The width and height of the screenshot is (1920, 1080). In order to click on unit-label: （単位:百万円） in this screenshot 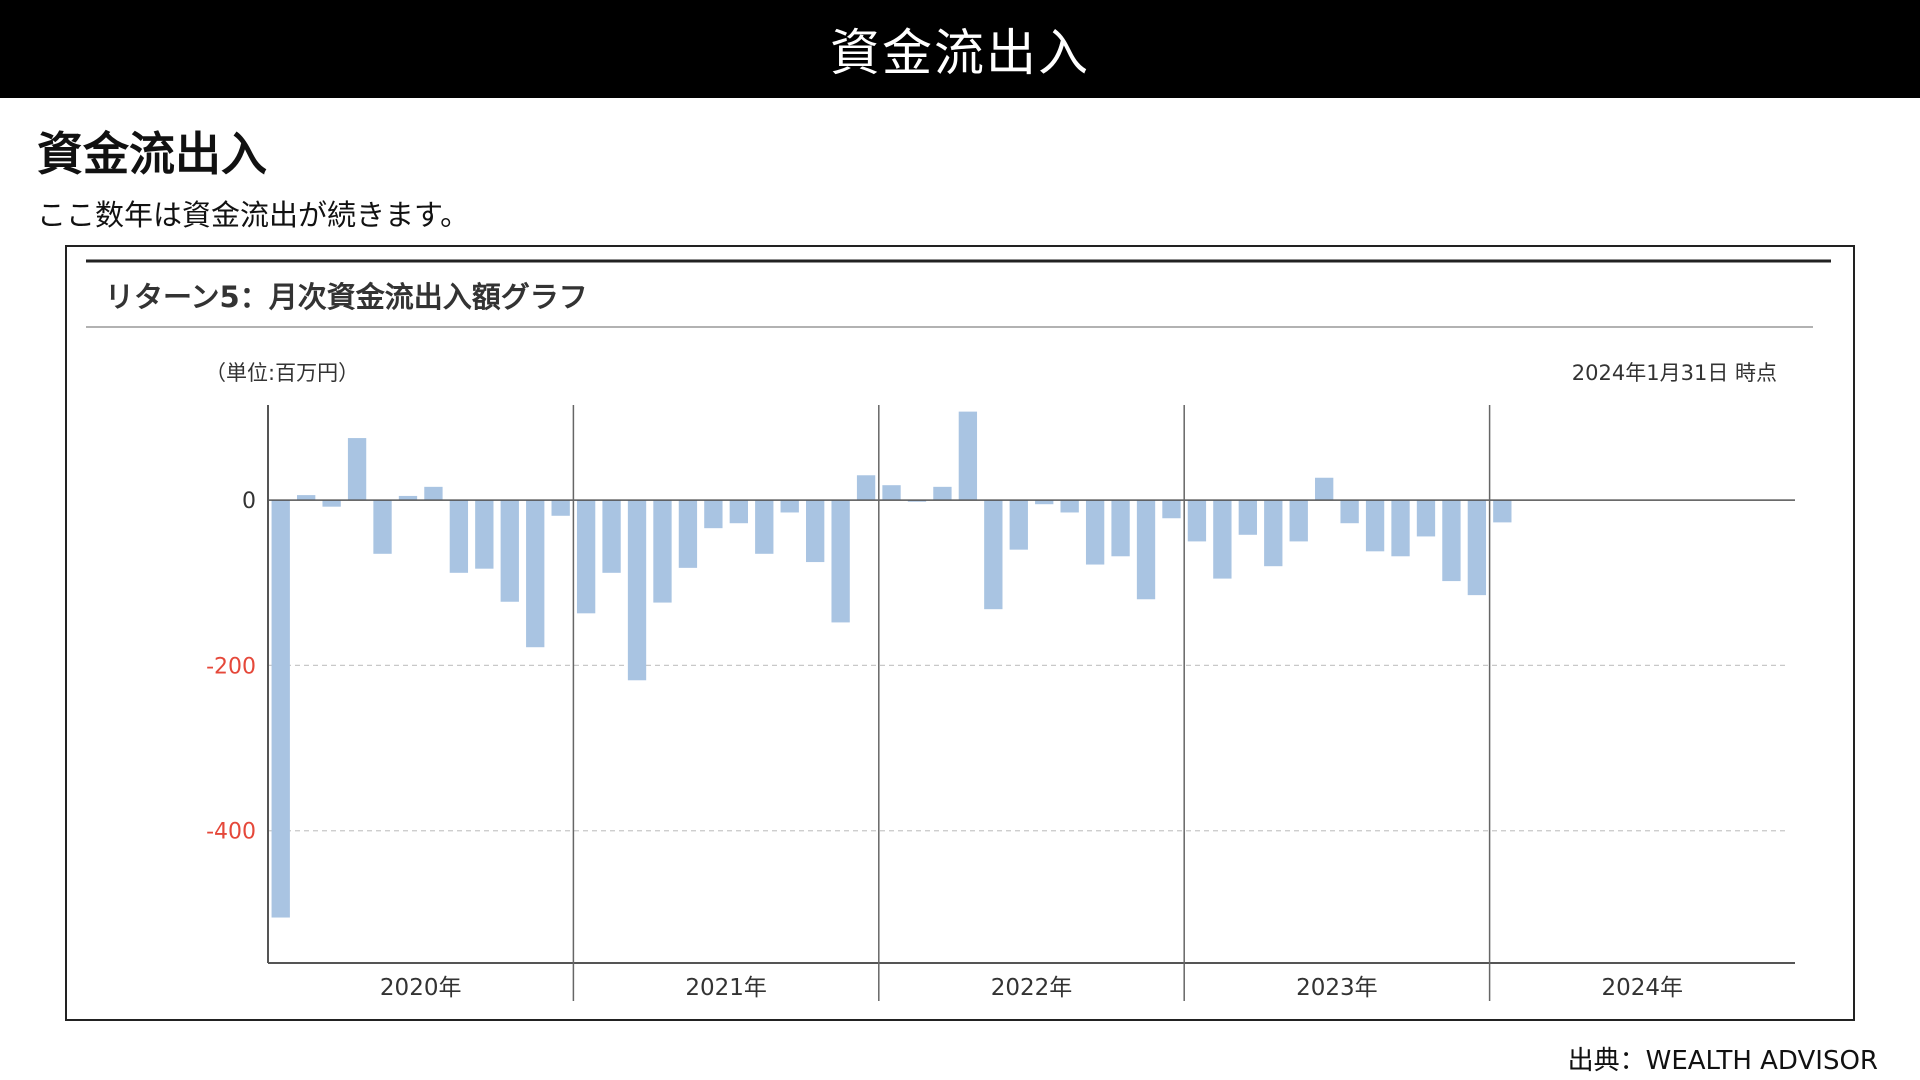, I will do `click(282, 373)`.